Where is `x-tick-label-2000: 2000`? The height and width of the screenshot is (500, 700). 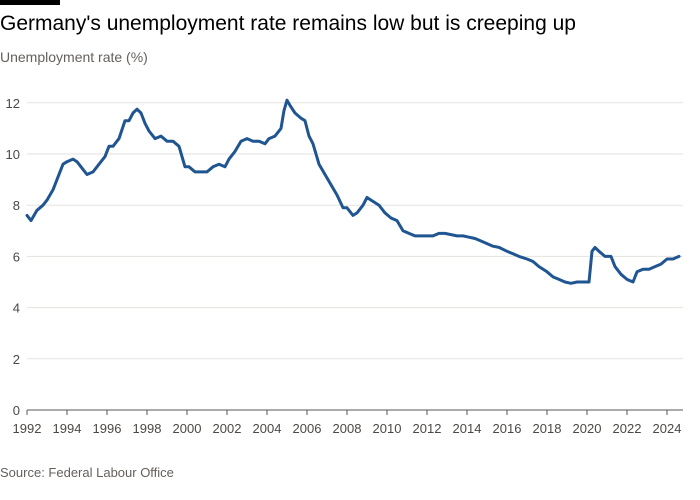
x-tick-label-2000: 2000 is located at coordinates (187, 428).